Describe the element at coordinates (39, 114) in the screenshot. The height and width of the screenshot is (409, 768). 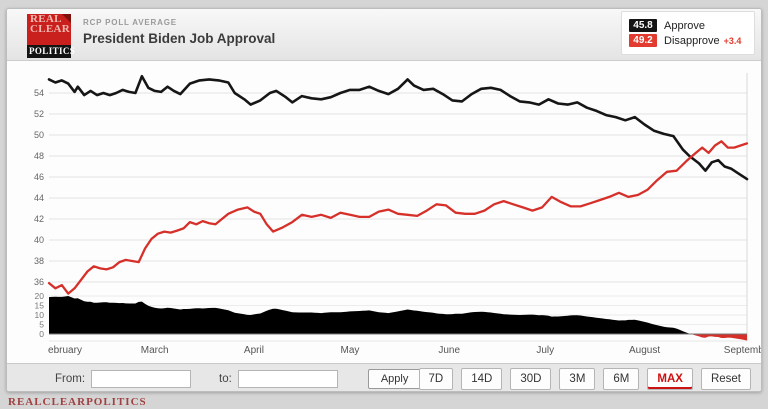
I see `svg-text: 52` at that location.